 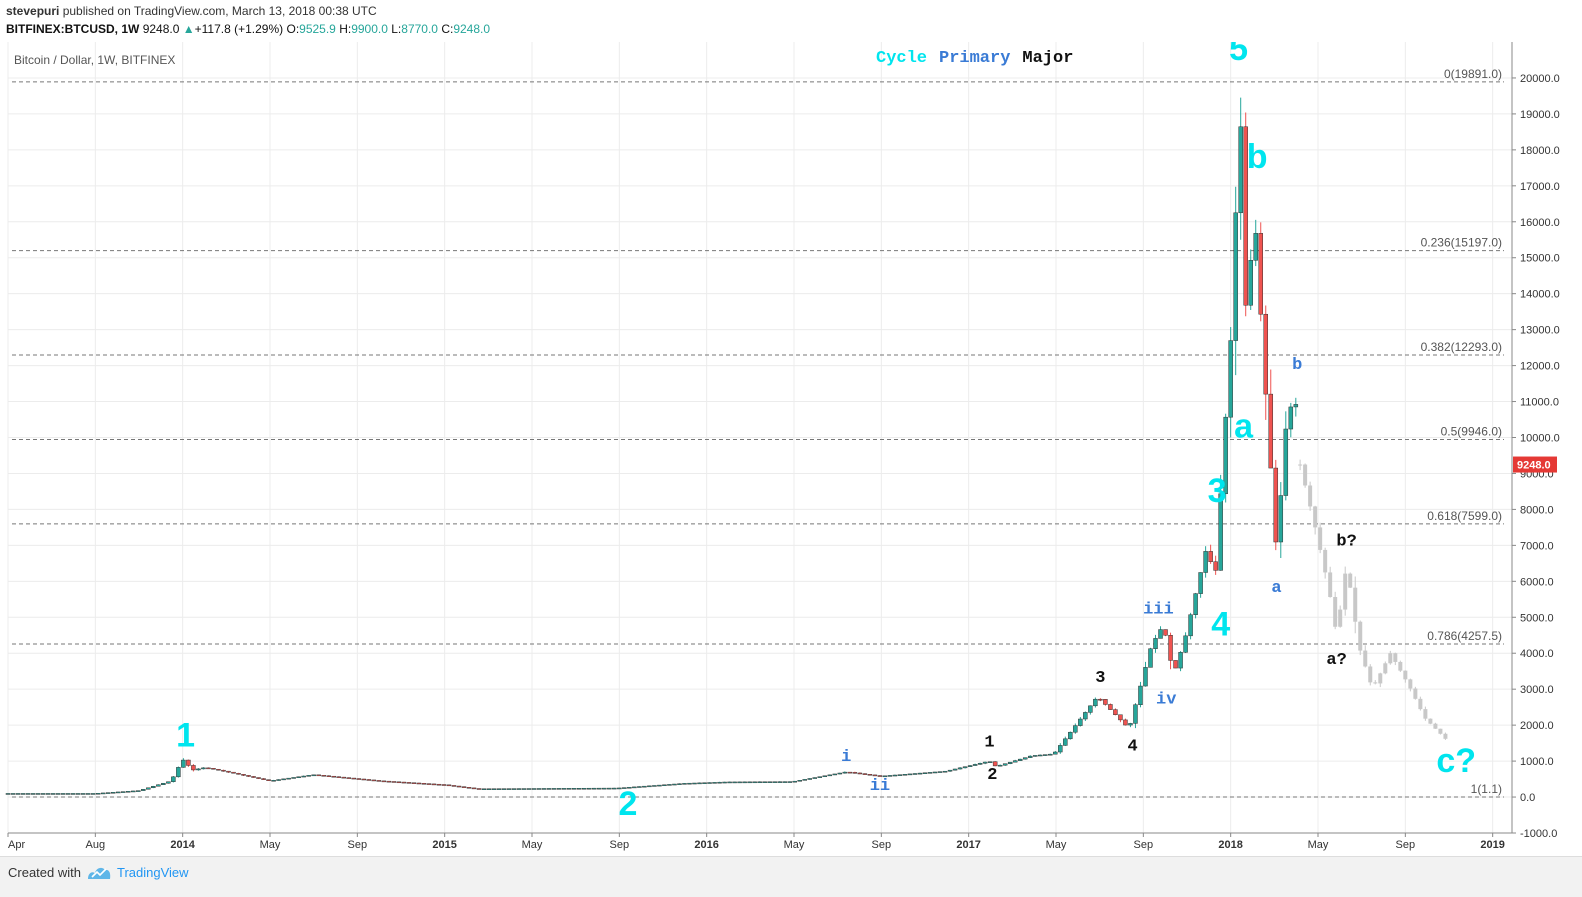 What do you see at coordinates (472, 29) in the screenshot?
I see `close-value: 9248.0` at bounding box center [472, 29].